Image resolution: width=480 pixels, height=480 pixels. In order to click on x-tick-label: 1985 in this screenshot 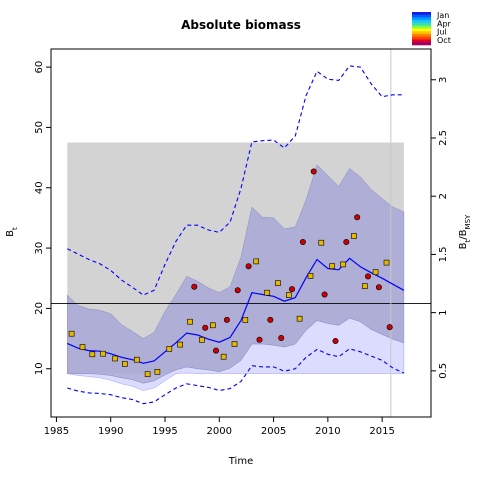, I will do `click(56, 431)`.